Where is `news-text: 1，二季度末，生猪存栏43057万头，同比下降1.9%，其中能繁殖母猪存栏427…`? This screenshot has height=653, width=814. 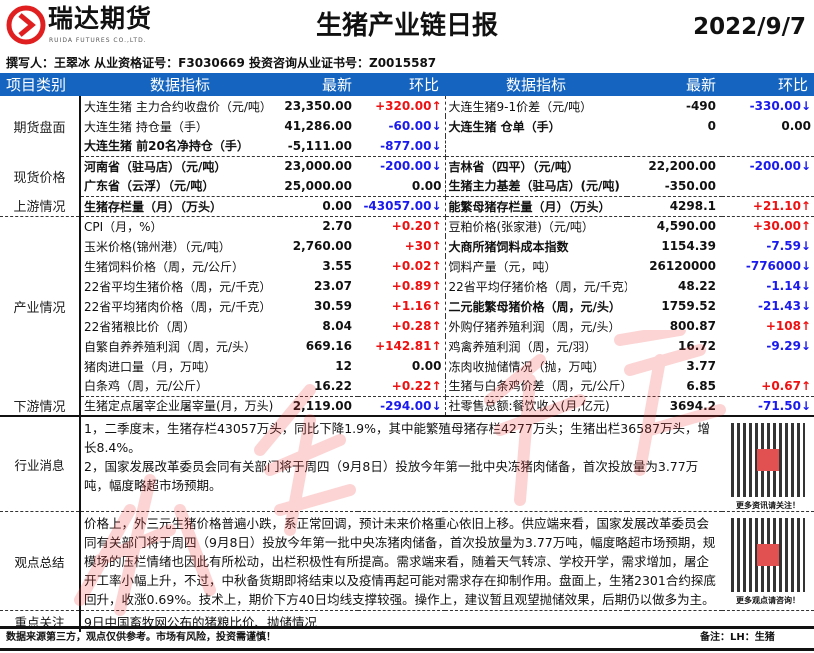
news-text: 1，二季度末，生猪存栏43057万头，同比下降1.9%，其中能繁殖母猪存栏427… is located at coordinates (401, 464).